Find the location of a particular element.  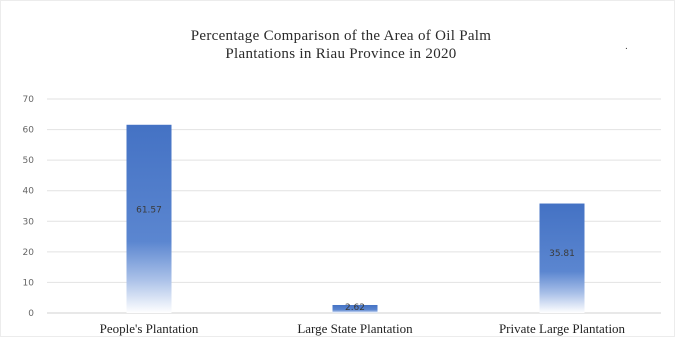

data-label: 2.62 is located at coordinates (355, 308).